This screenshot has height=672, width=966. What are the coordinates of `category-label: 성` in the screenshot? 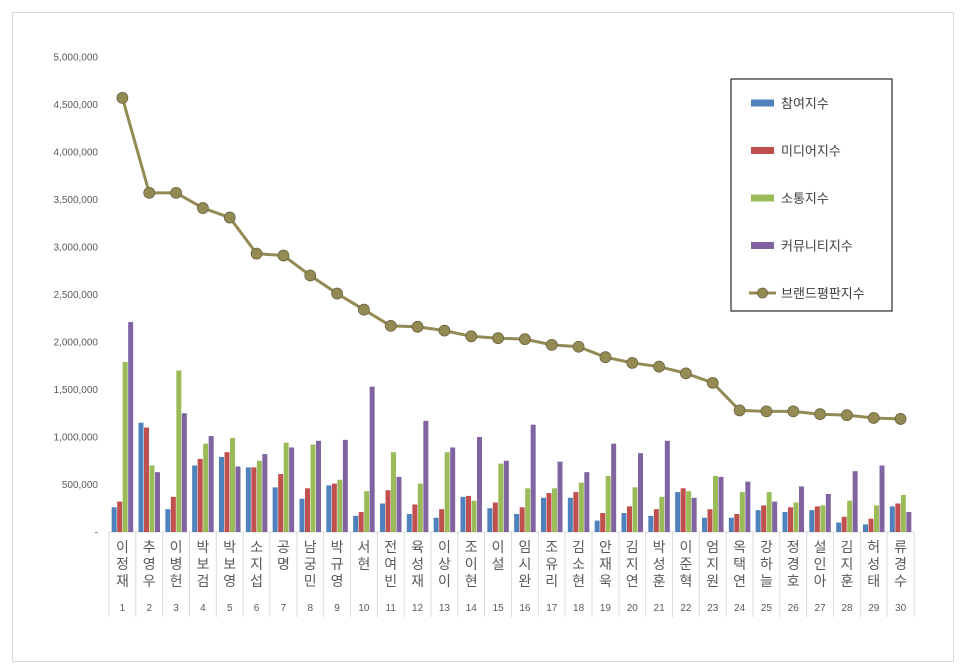 It's located at (417, 565).